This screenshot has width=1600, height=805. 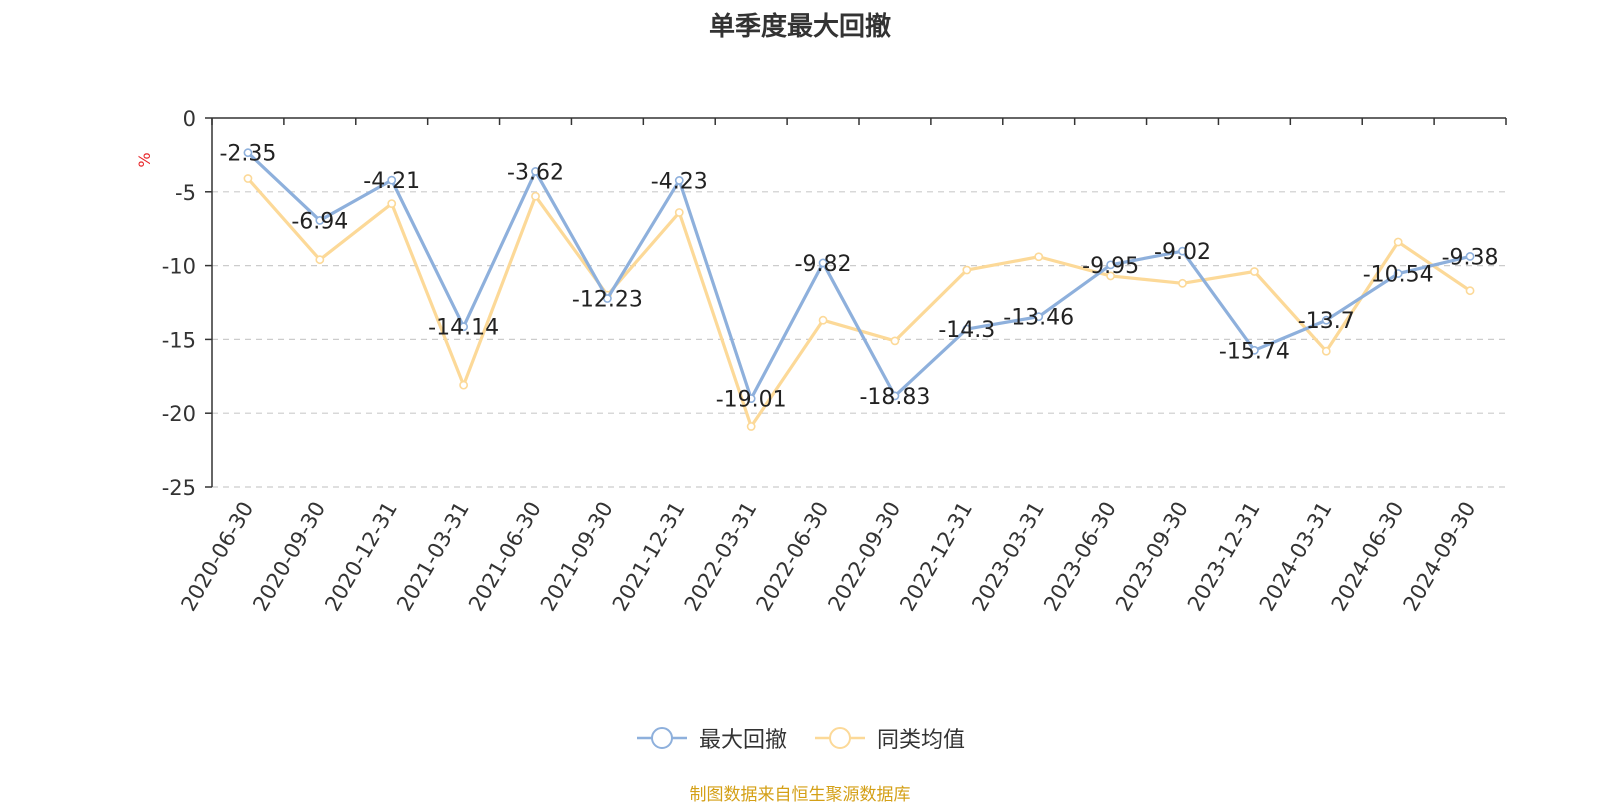 I want to click on x-tick-label: 2021-06-30, so click(x=505, y=557).